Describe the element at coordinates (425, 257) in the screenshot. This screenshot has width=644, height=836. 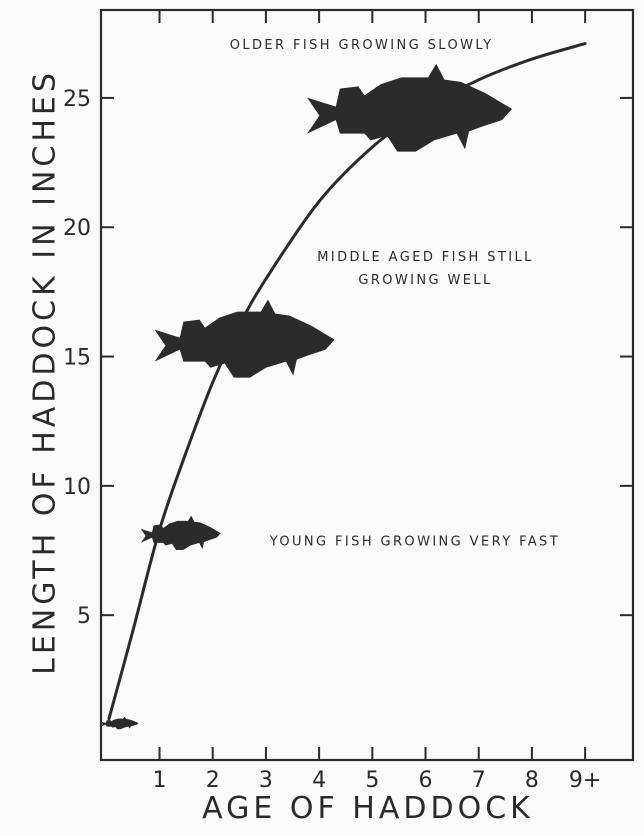
I see `annotation-text: MIDDLE AGED FISH STILL` at that location.